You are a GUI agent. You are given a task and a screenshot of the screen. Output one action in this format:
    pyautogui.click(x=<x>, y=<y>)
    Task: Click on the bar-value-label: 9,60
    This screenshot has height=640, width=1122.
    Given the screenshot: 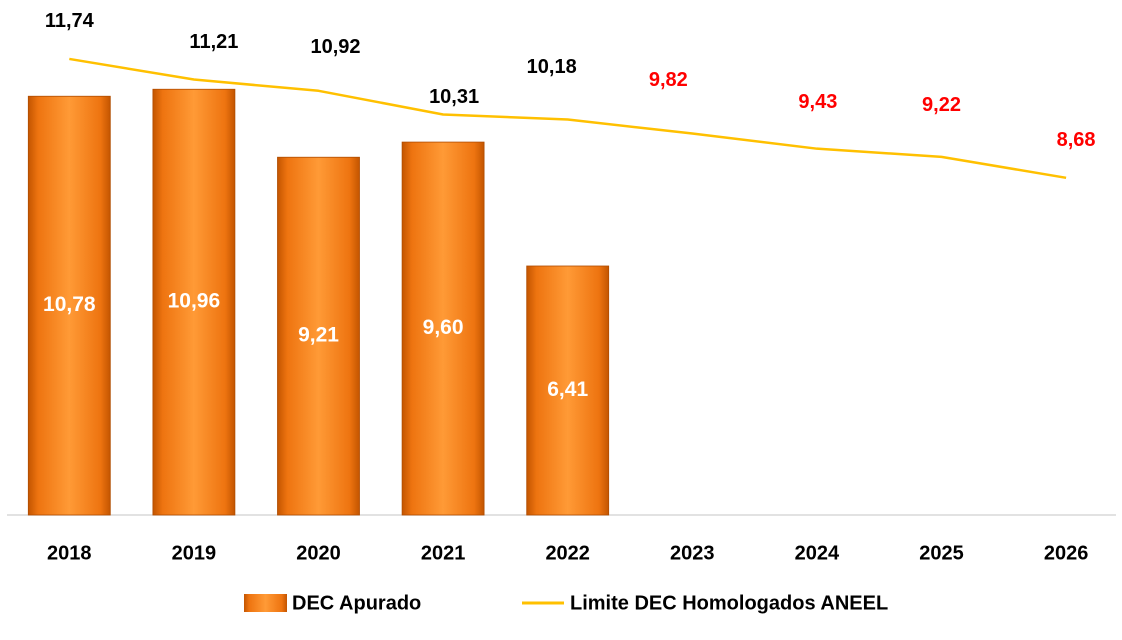 What is the action you would take?
    pyautogui.click(x=443, y=327)
    